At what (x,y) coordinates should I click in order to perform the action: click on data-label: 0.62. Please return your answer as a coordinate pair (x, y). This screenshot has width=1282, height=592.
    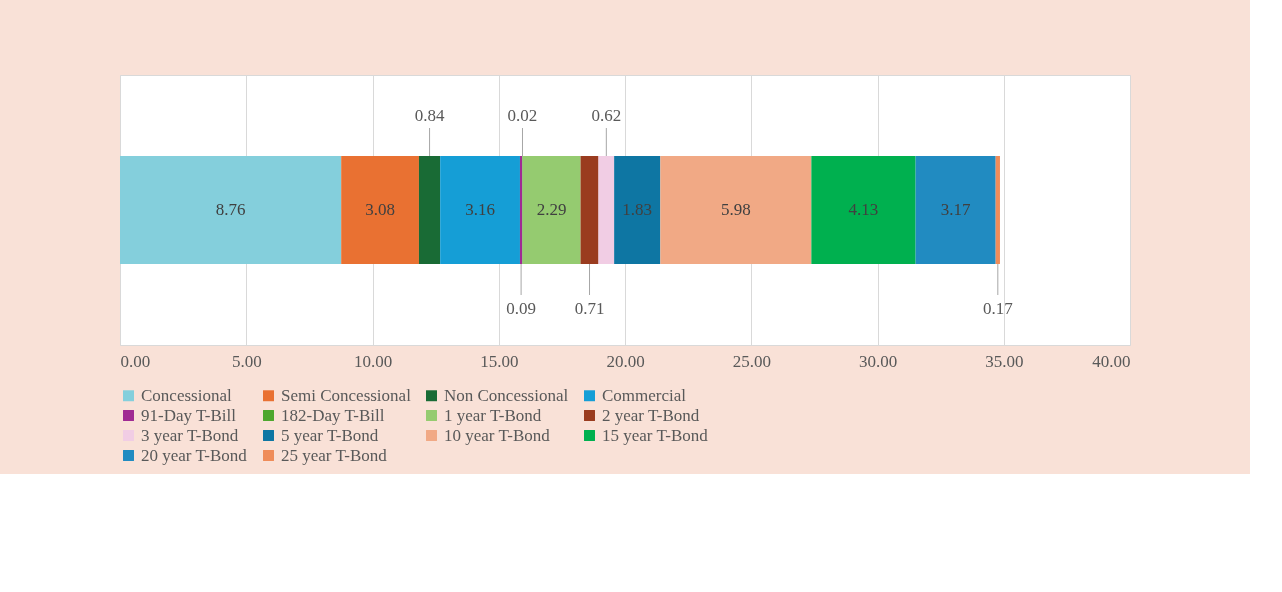
    Looking at the image, I should click on (606, 115).